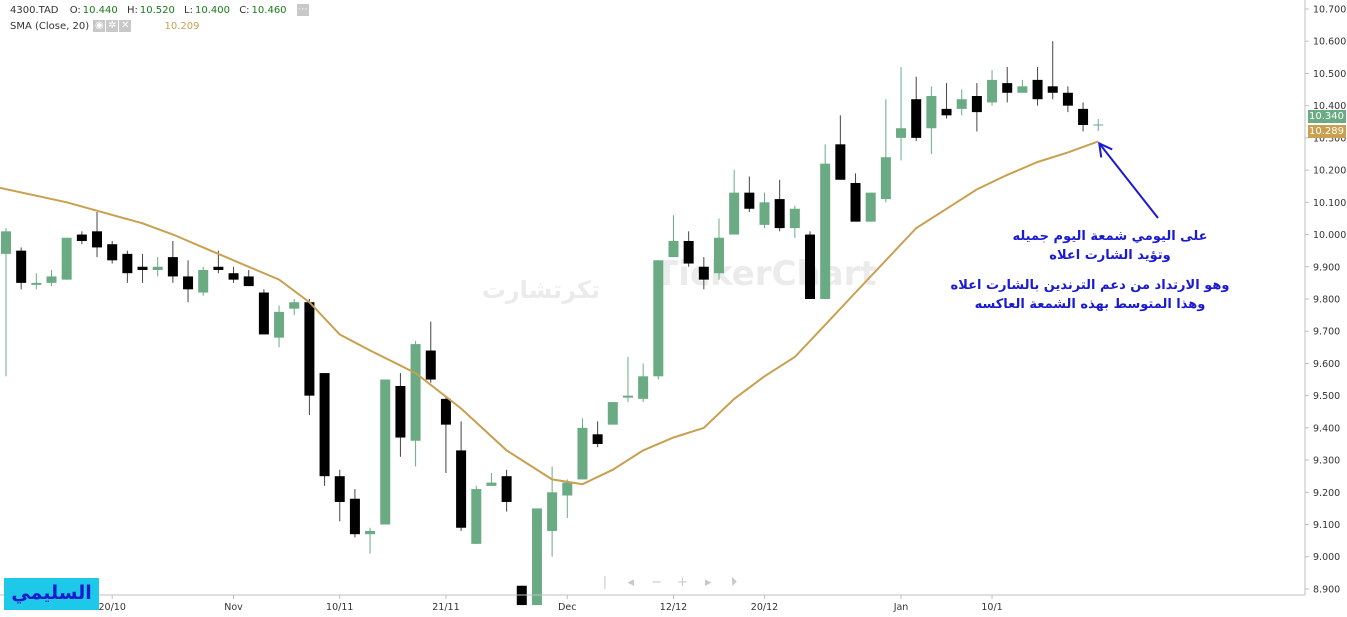 The image size is (1347, 617). I want to click on zoom-in-icon: +, so click(682, 582).